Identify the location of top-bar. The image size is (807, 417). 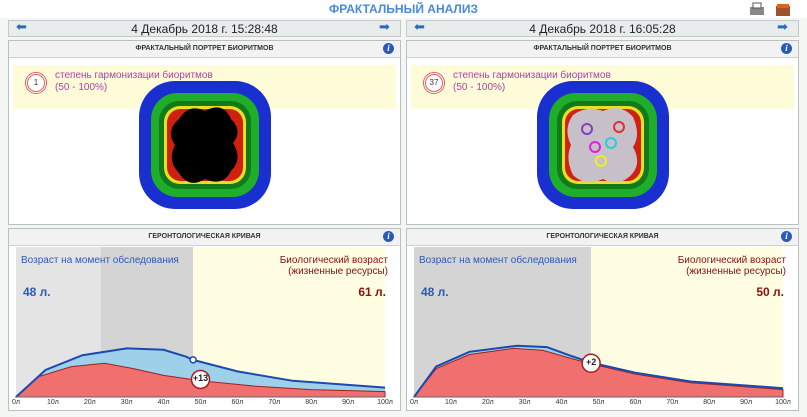
(403, 9).